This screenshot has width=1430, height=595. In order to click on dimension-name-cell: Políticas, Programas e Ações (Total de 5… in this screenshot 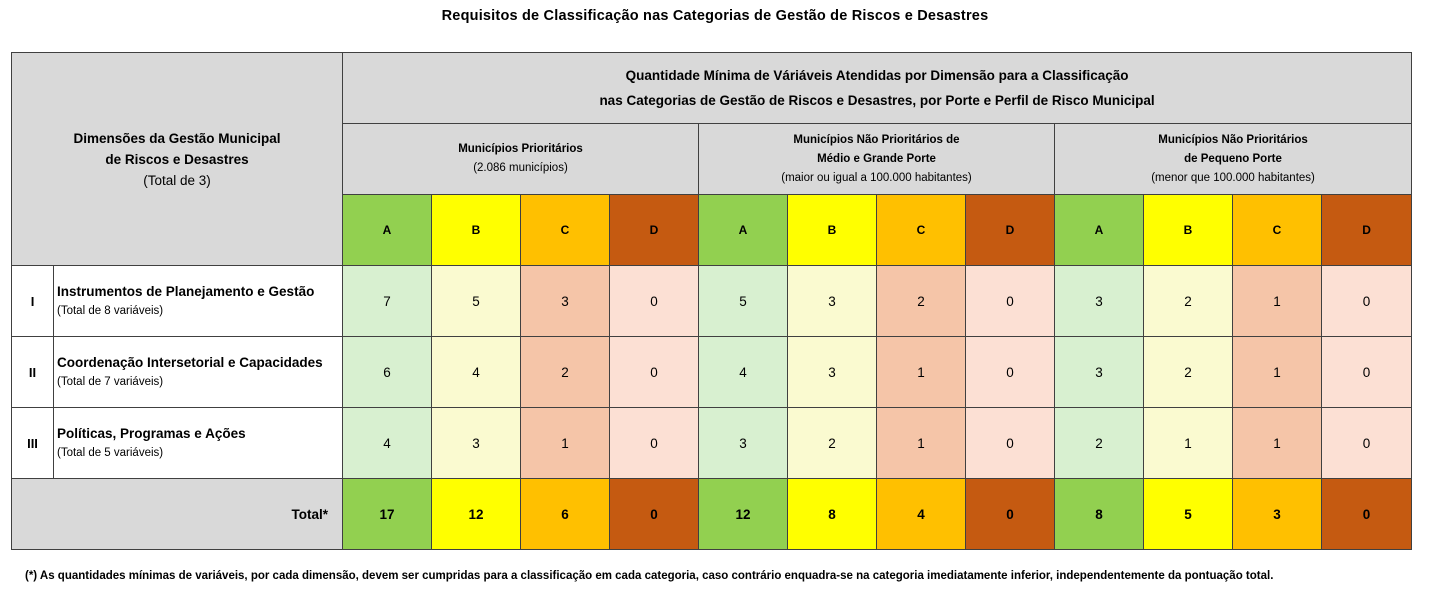, I will do `click(198, 443)`.